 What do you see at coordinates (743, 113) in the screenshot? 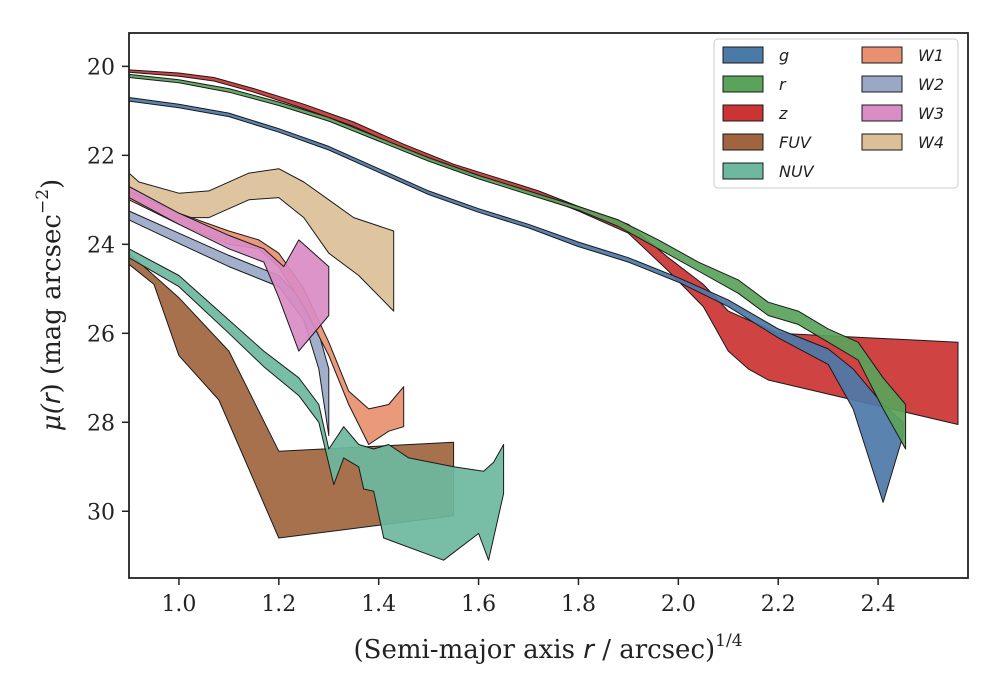
I see `legend-swatch-z` at bounding box center [743, 113].